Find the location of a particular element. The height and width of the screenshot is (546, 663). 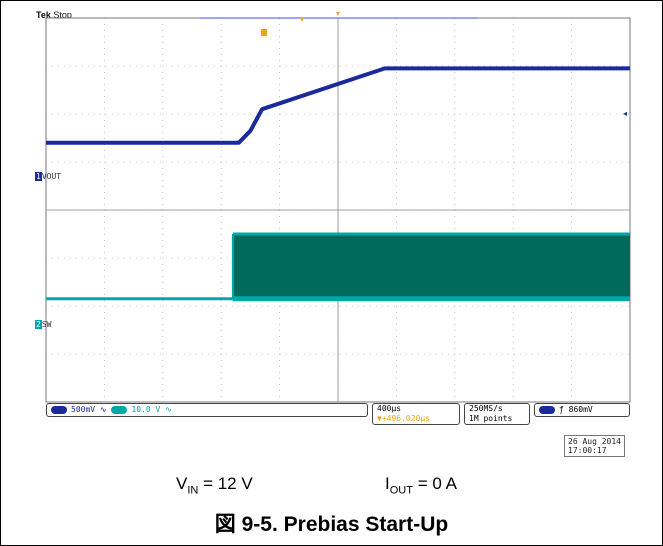

trigger-level: 860mV is located at coordinates (580, 409).